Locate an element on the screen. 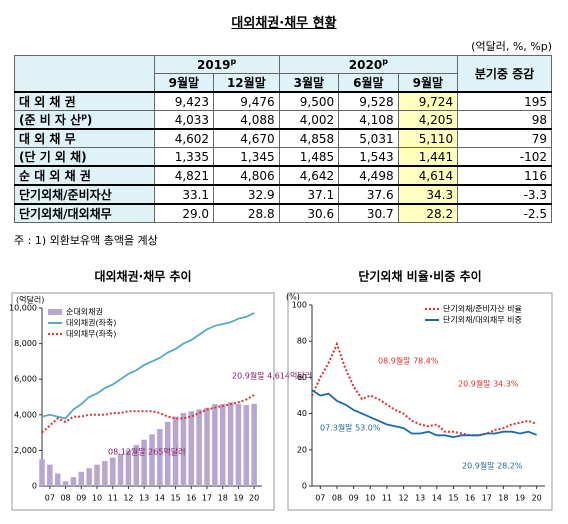 Image resolution: width=568 pixels, height=524 pixels. x-tick-label: 20 is located at coordinates (537, 498).